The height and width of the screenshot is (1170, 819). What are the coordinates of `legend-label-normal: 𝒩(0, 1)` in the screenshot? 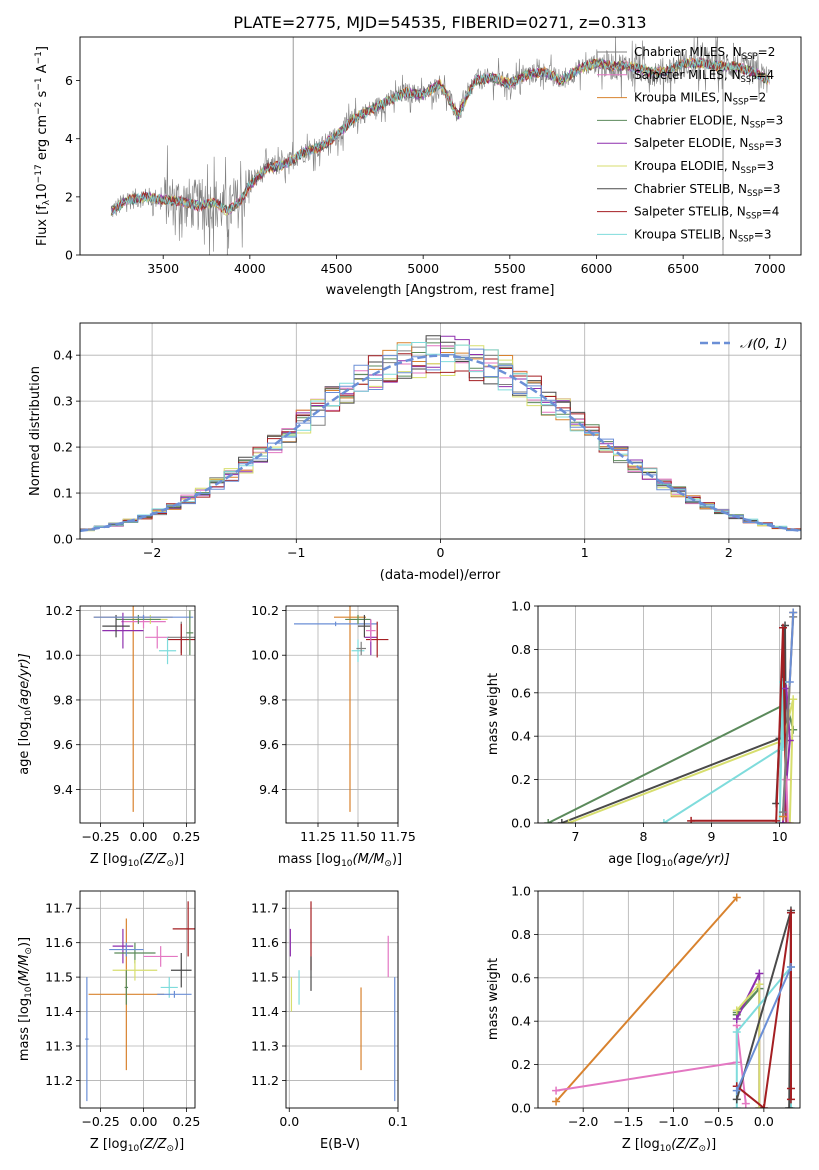 It's located at (763, 344).